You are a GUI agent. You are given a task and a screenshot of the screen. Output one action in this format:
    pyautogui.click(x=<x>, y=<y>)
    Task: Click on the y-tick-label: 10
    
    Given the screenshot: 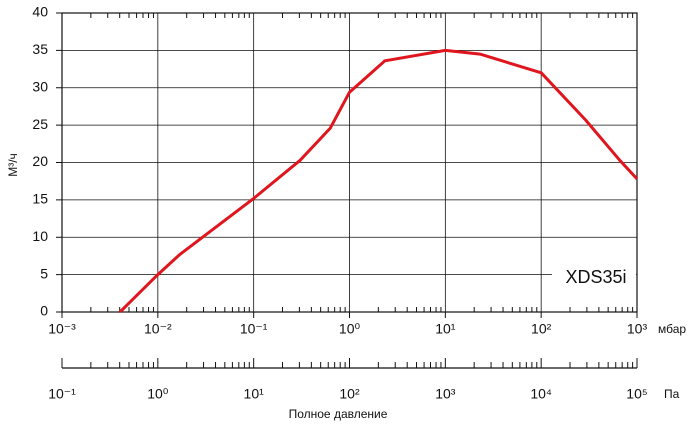 What is the action you would take?
    pyautogui.click(x=40, y=236)
    